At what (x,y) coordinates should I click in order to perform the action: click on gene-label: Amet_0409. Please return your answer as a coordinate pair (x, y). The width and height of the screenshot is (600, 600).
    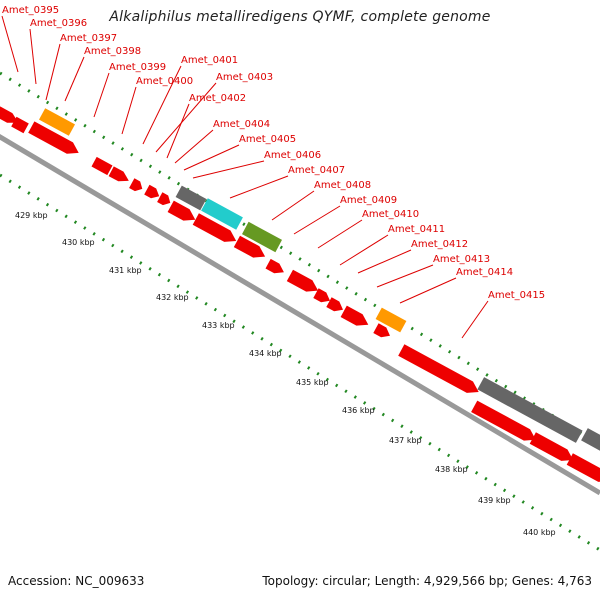
    Looking at the image, I should click on (368, 200).